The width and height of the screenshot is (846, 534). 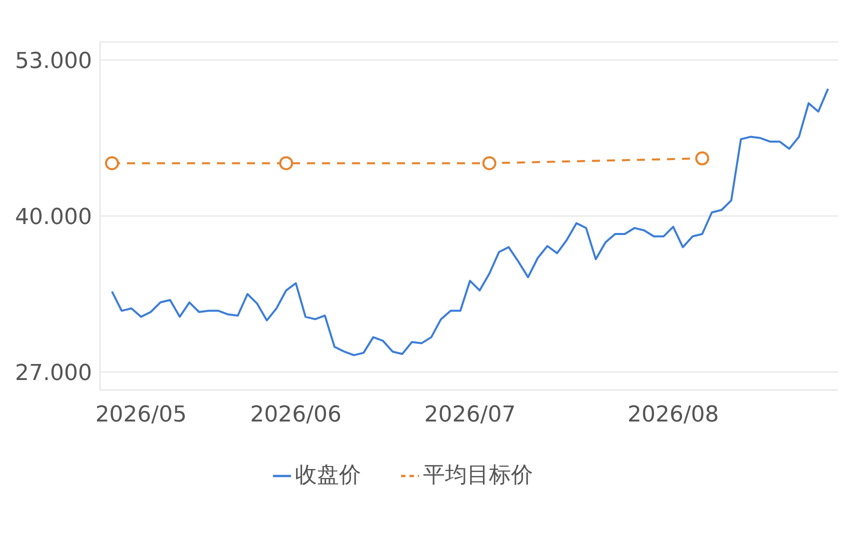 What do you see at coordinates (328, 475) in the screenshot?
I see `legend-label: 收盘价` at bounding box center [328, 475].